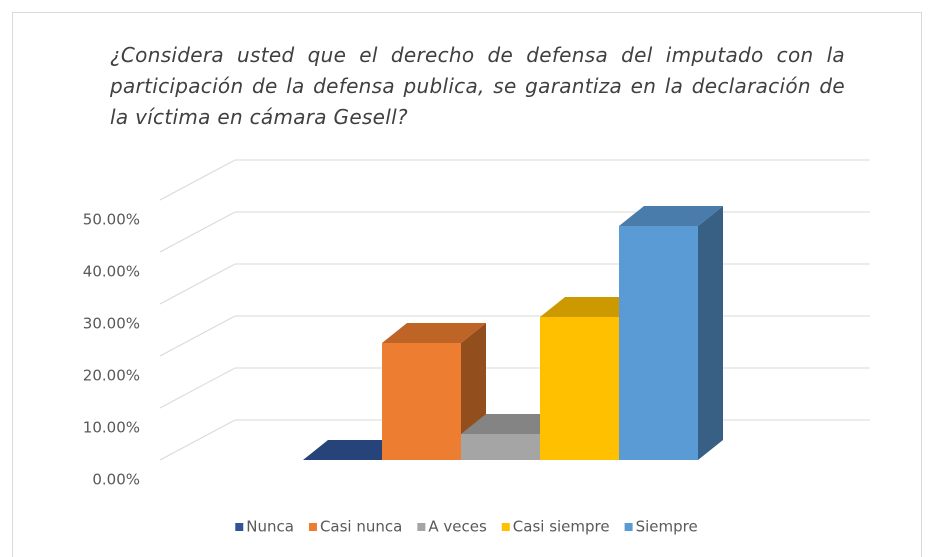  Describe the element at coordinates (270, 527) in the screenshot. I see `legend-label: Nunca` at that location.